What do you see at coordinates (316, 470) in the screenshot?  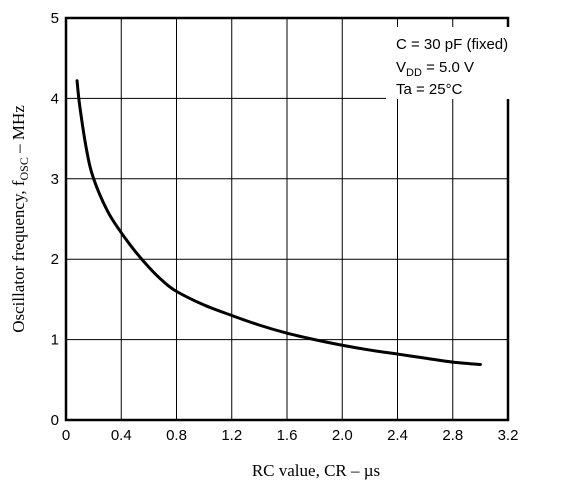 I see `x-axis-title: RC value, CR – µs` at bounding box center [316, 470].